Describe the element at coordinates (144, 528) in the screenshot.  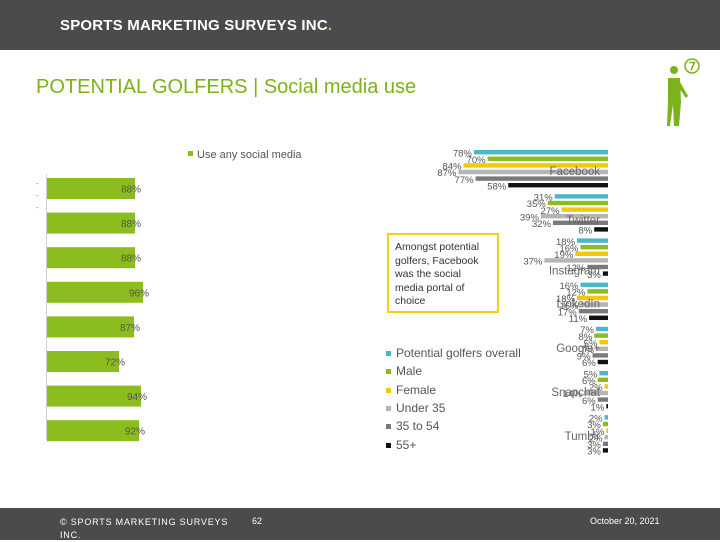
I see `footer-copyright: © SPORTS MARKETING SURVEYS INC.` at that location.